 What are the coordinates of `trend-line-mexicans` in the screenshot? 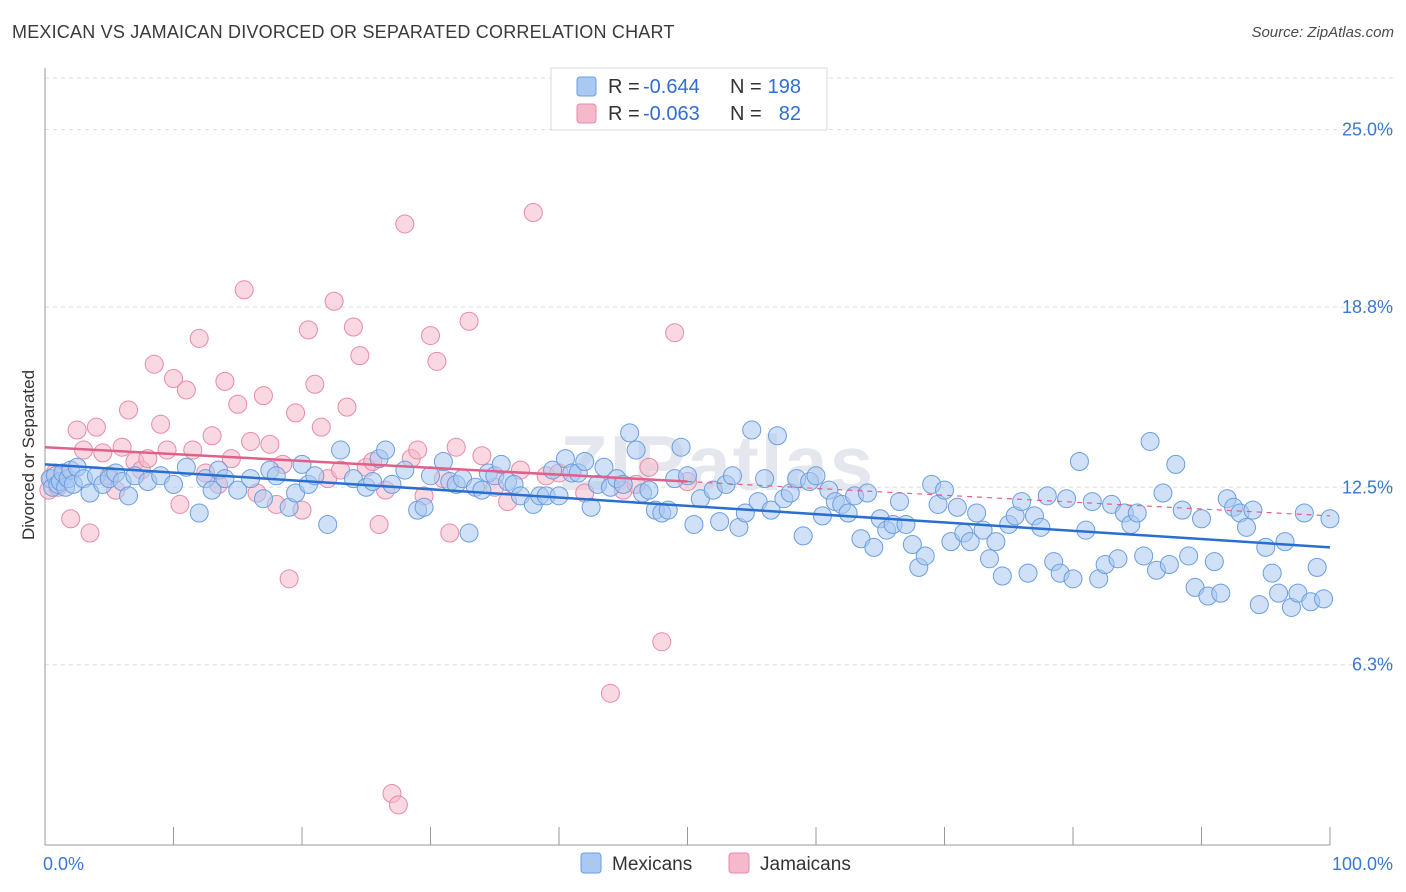 It's located at (687, 506).